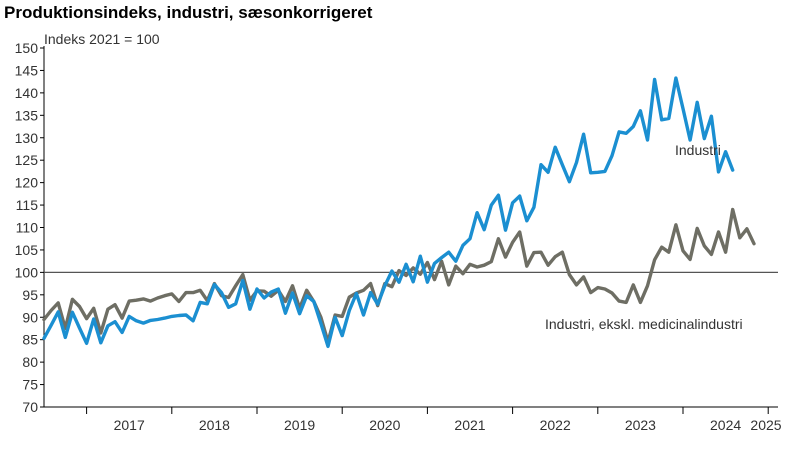 Image resolution: width=800 pixels, height=468 pixels. What do you see at coordinates (30, 295) in the screenshot?
I see `y-tick-label: 95` at bounding box center [30, 295].